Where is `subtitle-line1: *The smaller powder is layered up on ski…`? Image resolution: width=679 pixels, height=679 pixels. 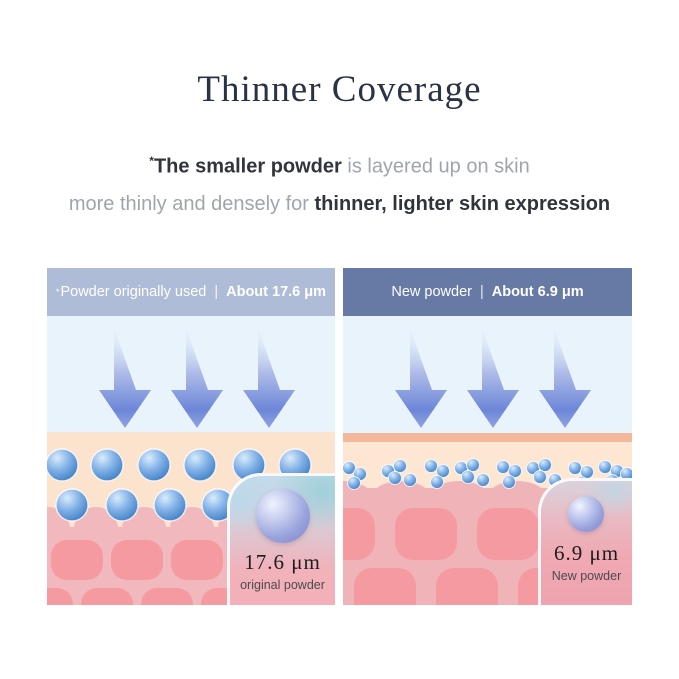 subtitle-line1: *The smaller powder is layered up on ski… is located at coordinates (339, 164).